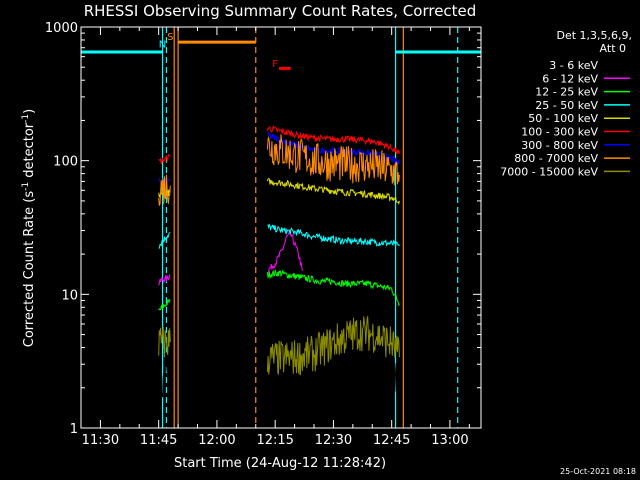  Describe the element at coordinates (162, 45) in the screenshot. I see `flag-annotation-n: N` at that location.